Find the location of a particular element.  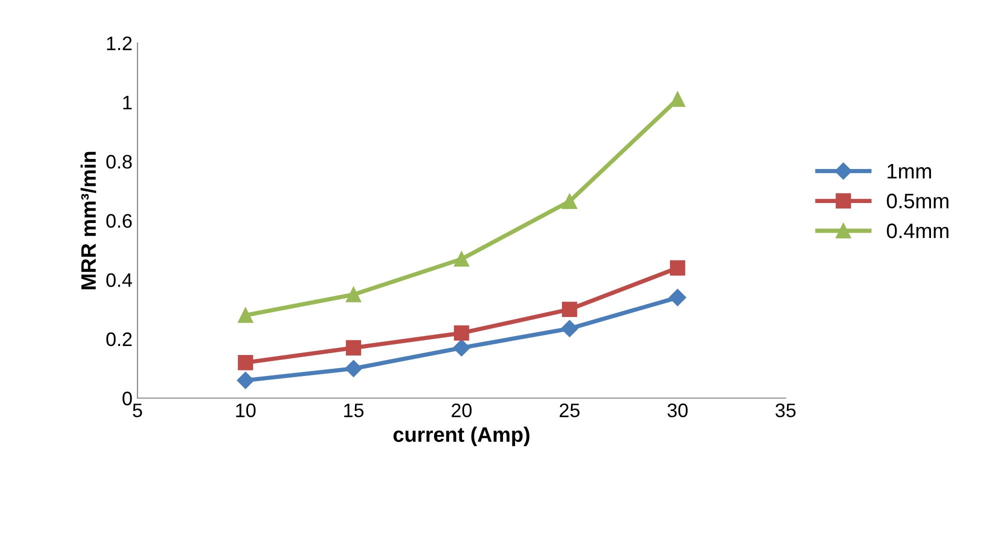

x-axis-title: current (Amp) is located at coordinates (461, 436).